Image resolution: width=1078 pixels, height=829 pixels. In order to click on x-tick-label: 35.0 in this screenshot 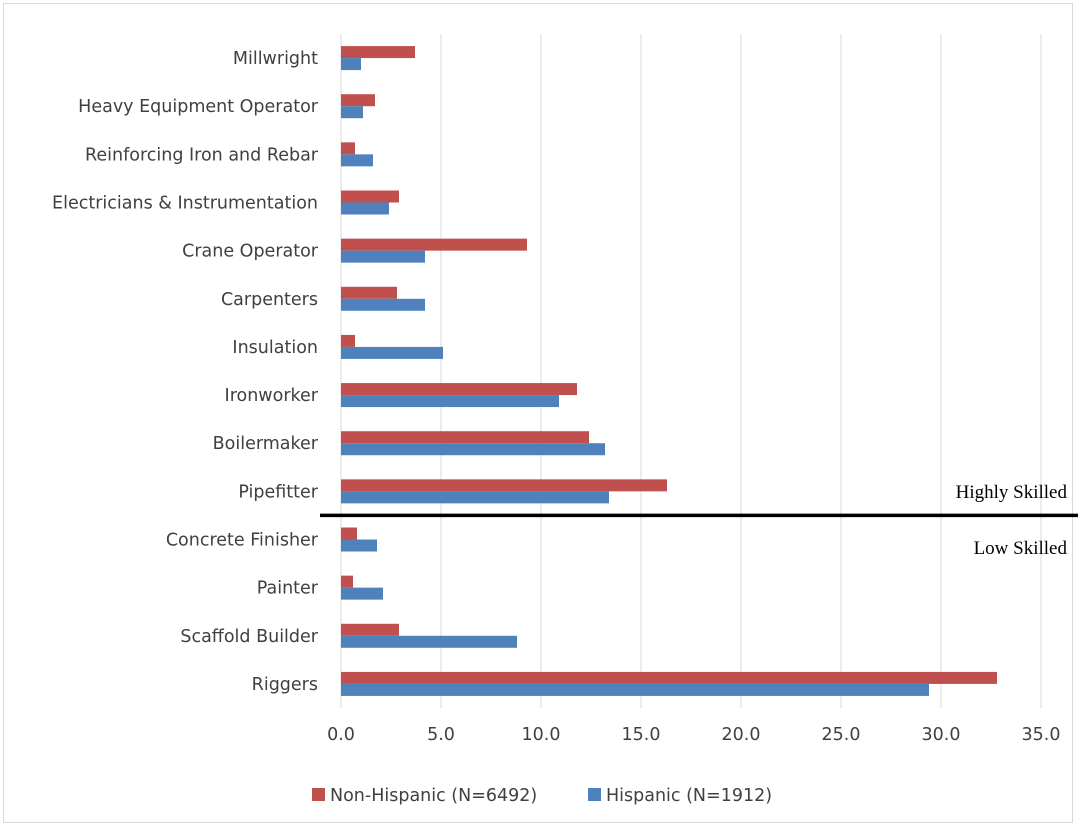, I will do `click(1041, 735)`.